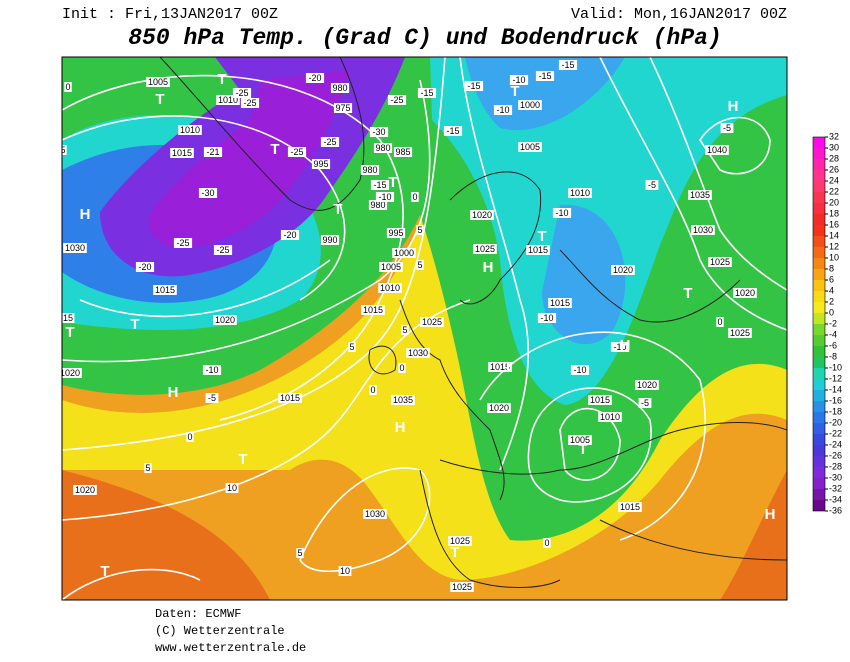  What do you see at coordinates (320, 164) in the screenshot?
I see `isobar-label: 995` at bounding box center [320, 164].